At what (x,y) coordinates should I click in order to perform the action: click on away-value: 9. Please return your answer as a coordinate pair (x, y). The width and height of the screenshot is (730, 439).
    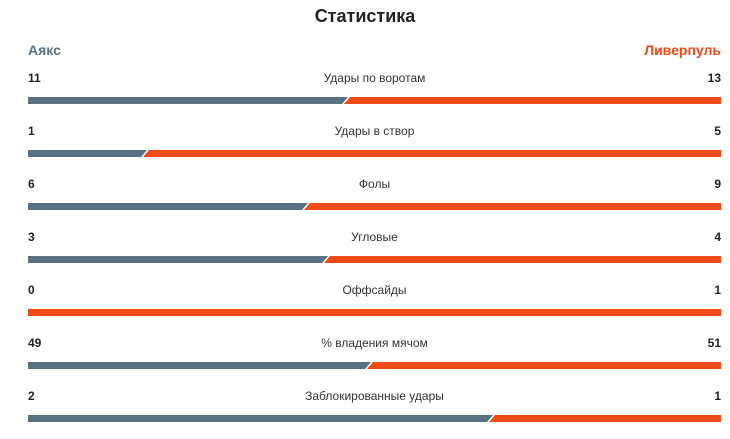
    Looking at the image, I should click on (717, 184).